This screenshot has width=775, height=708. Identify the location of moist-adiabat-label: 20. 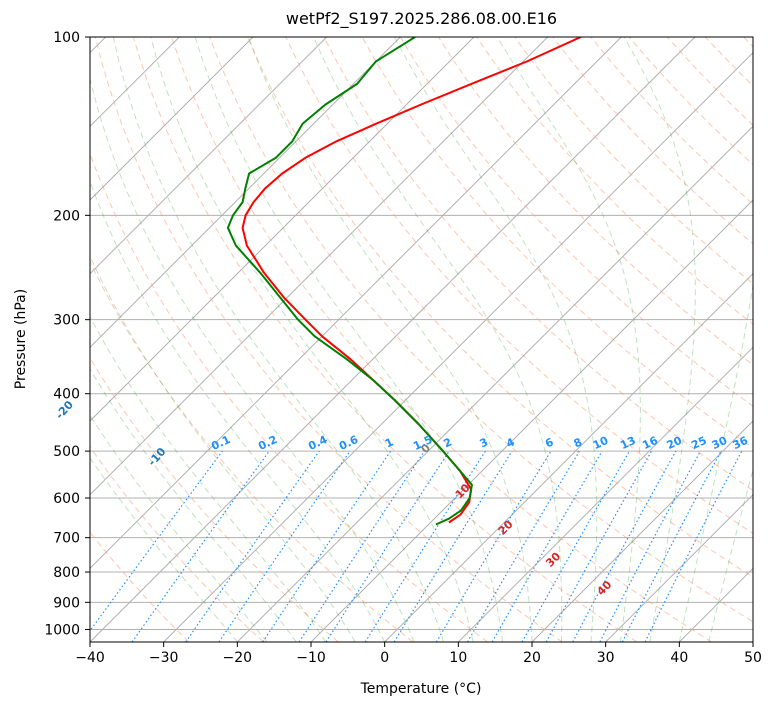
(506, 527).